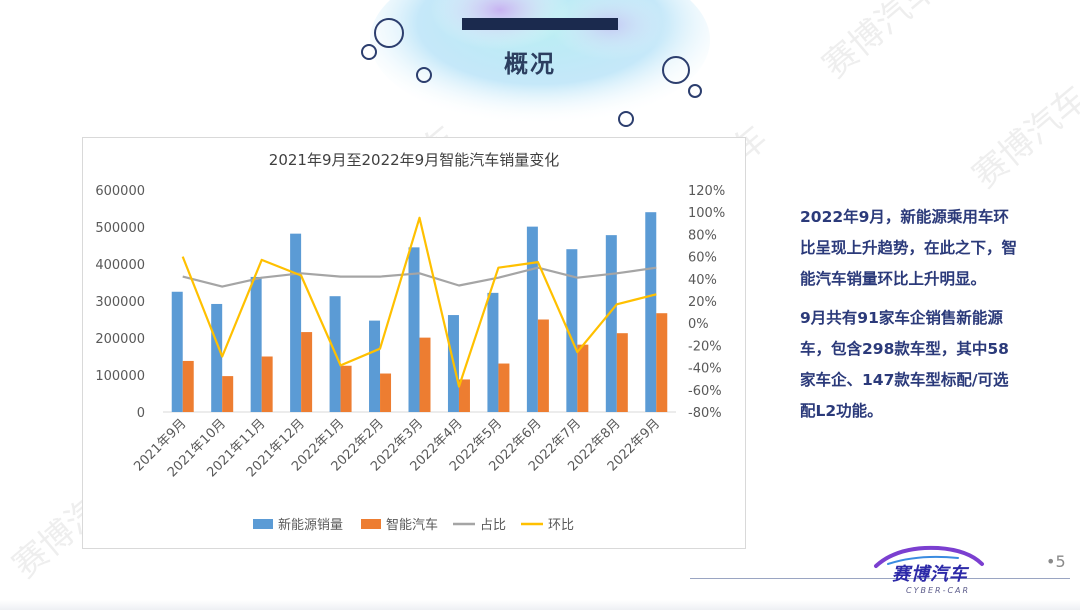 The image size is (1080, 610). I want to click on bottom-edge, so click(540, 605).